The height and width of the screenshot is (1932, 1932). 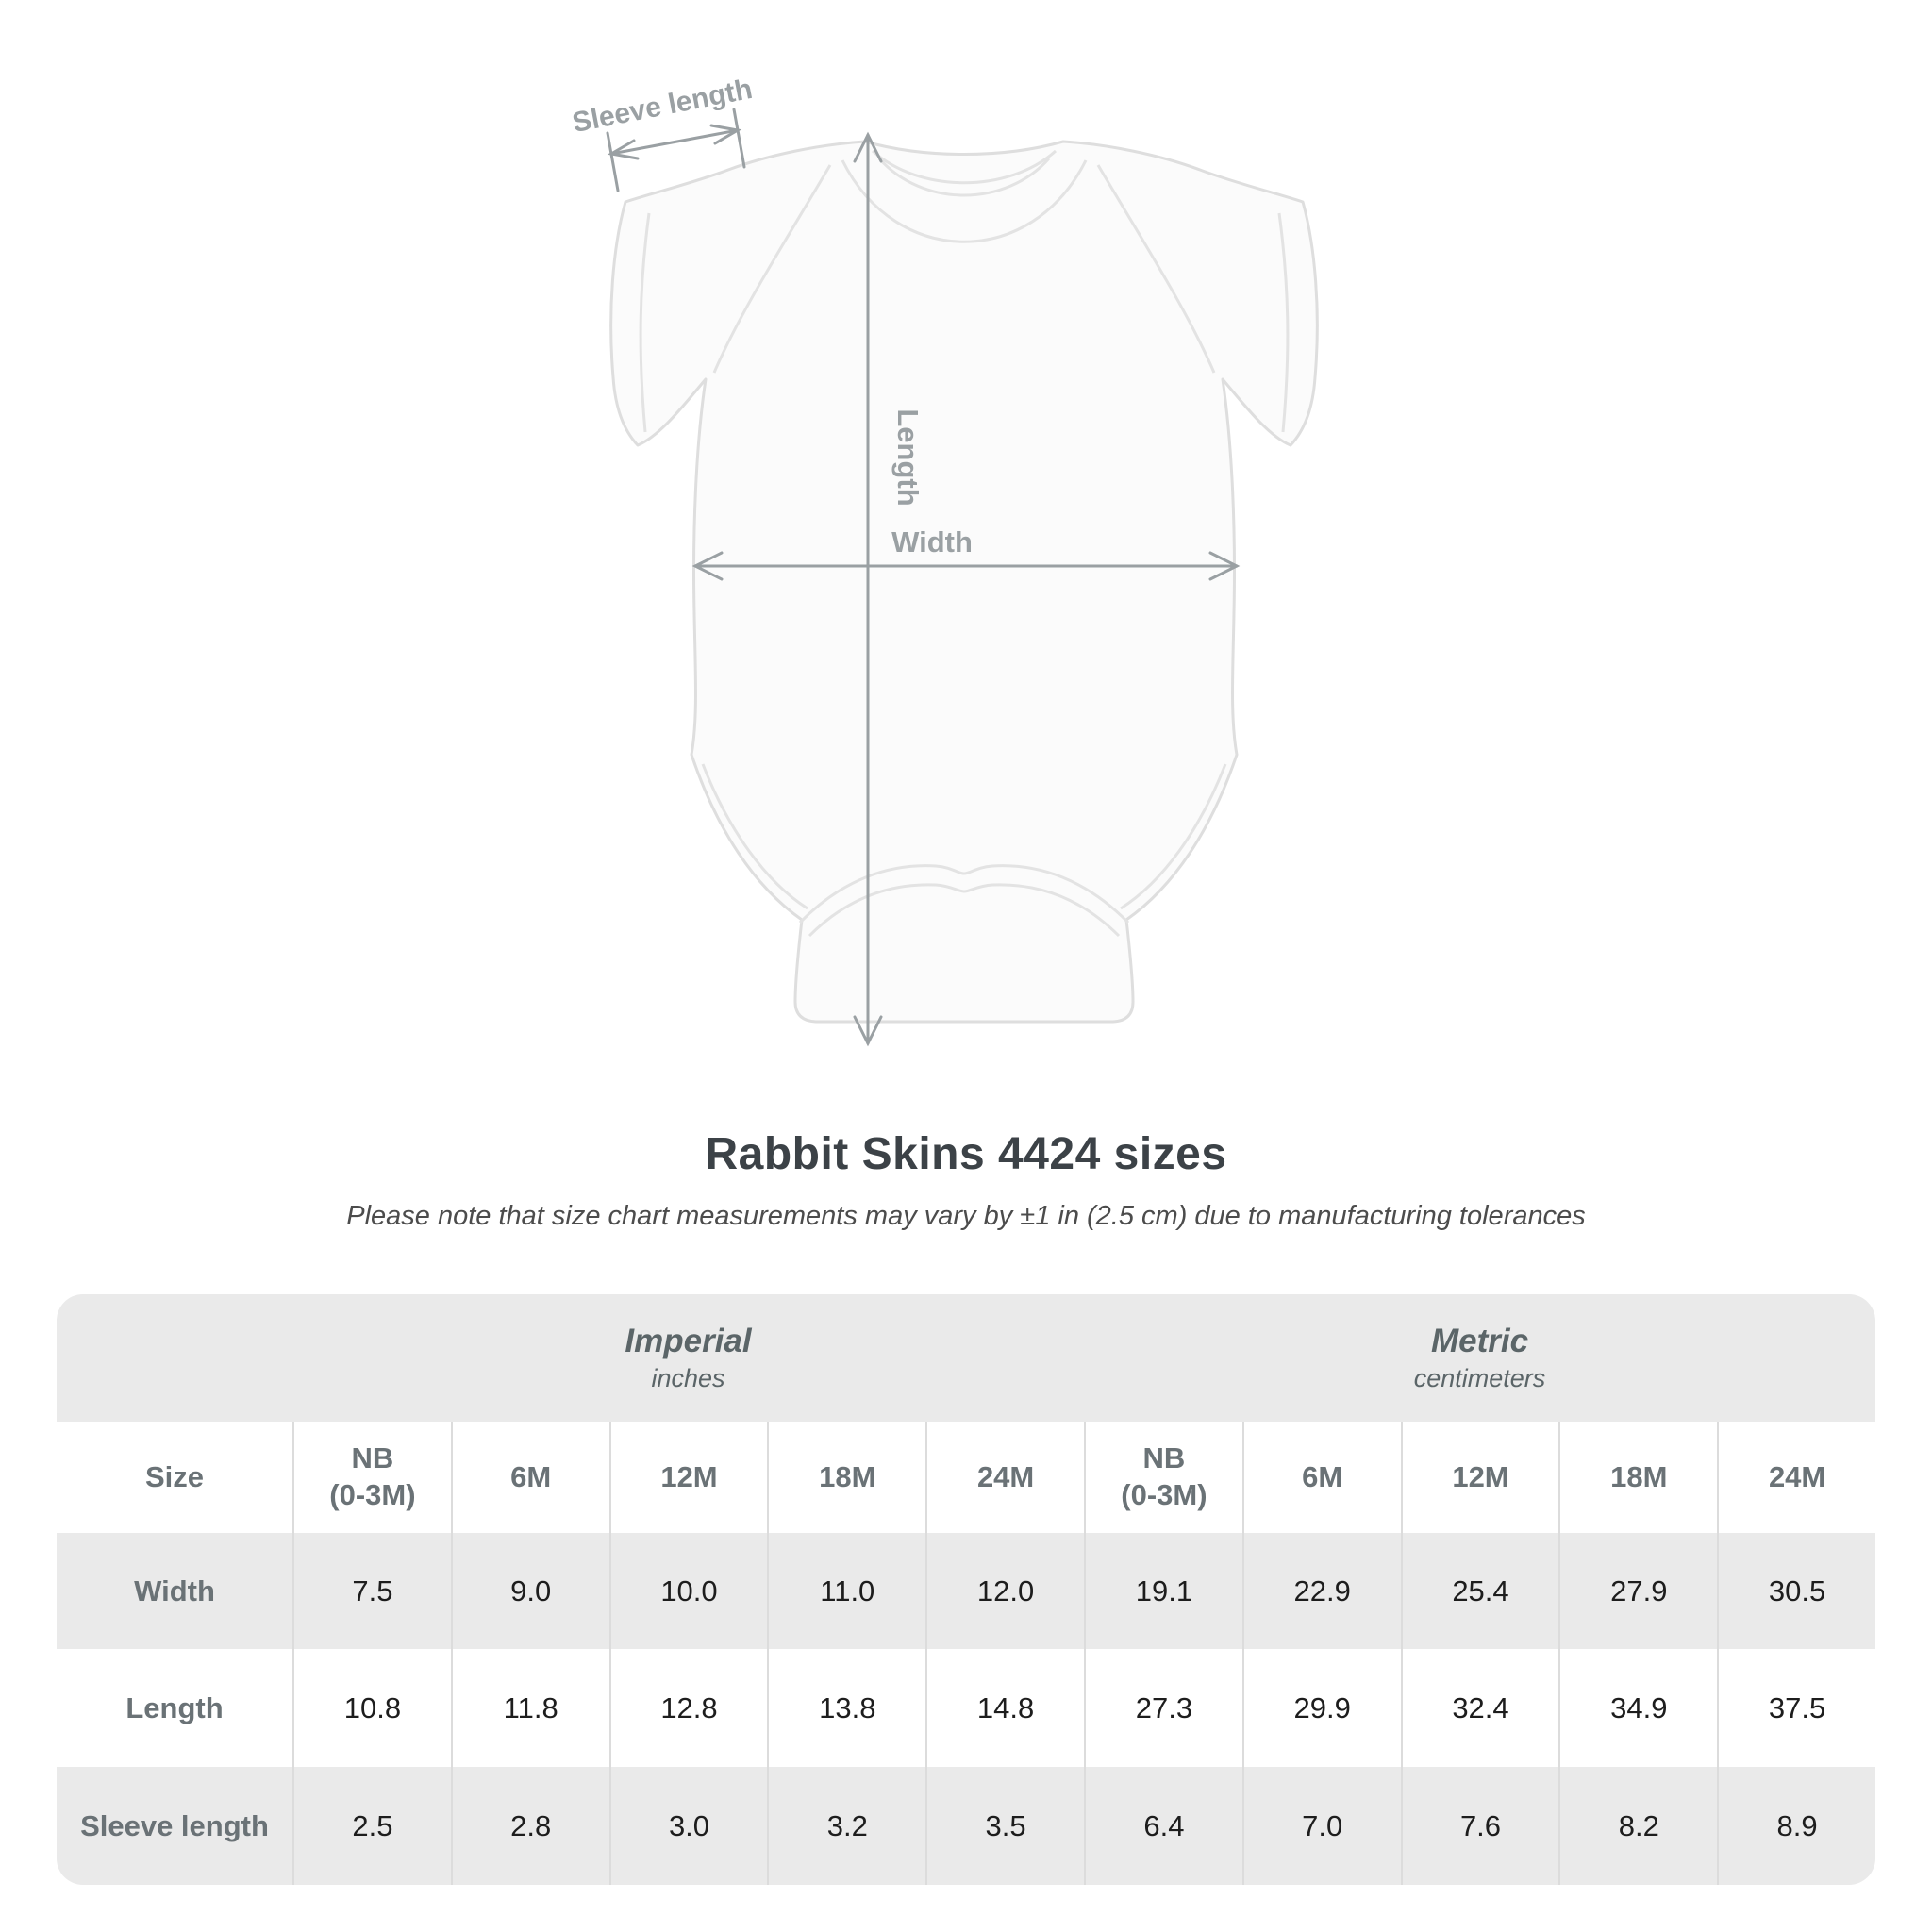 What do you see at coordinates (175, 1708) in the screenshot?
I see `row-label-length: Length` at bounding box center [175, 1708].